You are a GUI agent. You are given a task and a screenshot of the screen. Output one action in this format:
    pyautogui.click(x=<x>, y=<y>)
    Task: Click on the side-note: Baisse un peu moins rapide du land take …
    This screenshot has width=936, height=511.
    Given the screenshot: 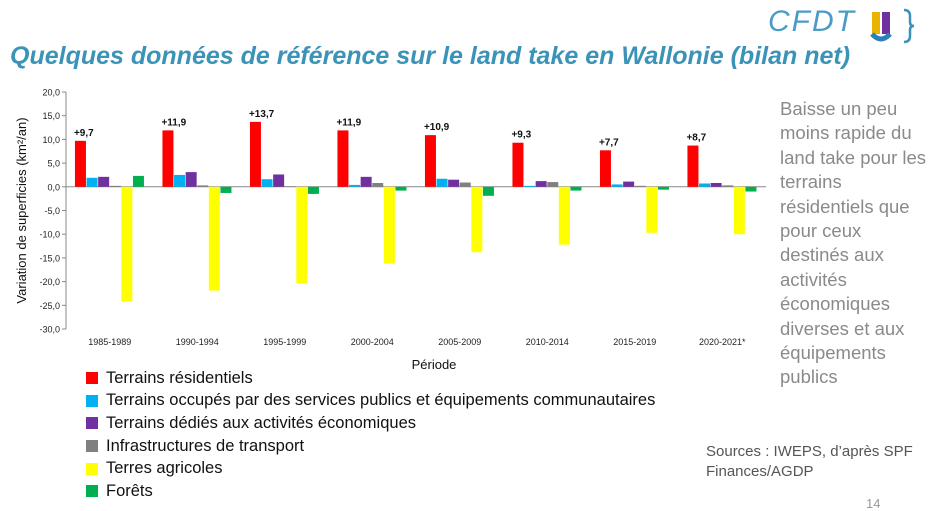 What is the action you would take?
    pyautogui.click(x=853, y=243)
    